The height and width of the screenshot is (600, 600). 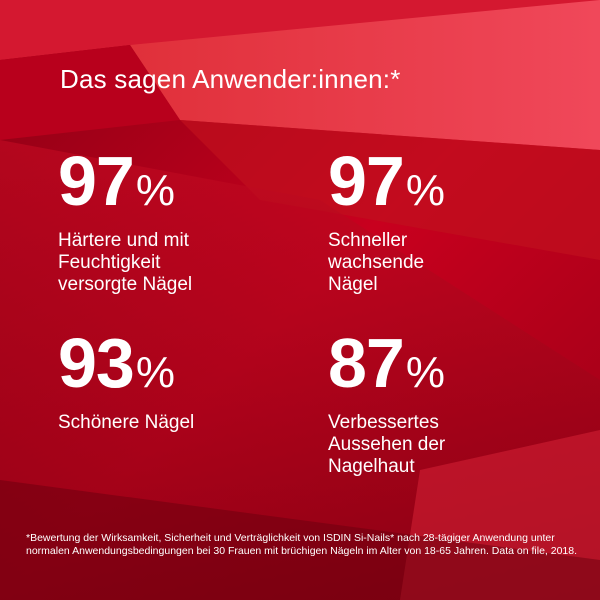 What do you see at coordinates (230, 79) in the screenshot?
I see `page-title: Das sagen Anwender:innen:*` at bounding box center [230, 79].